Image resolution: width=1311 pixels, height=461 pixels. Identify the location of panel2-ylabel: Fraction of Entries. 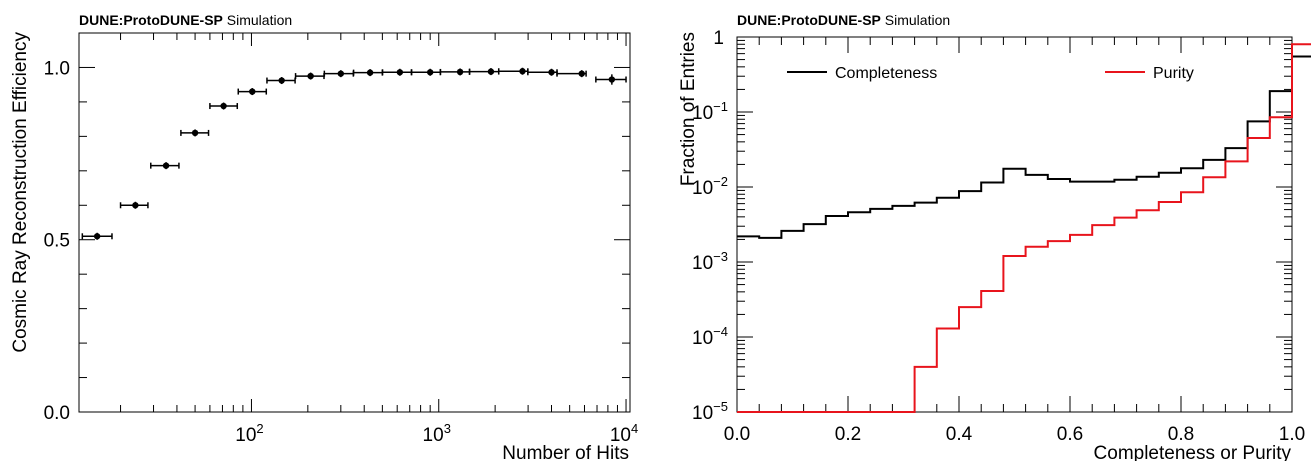
(688, 109).